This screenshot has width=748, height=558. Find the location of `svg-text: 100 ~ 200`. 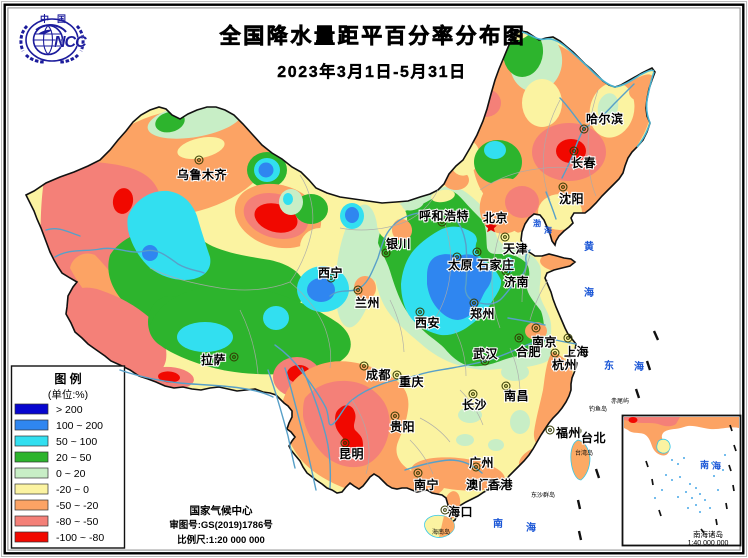

svg-text: 100 ~ 200 is located at coordinates (79, 426).